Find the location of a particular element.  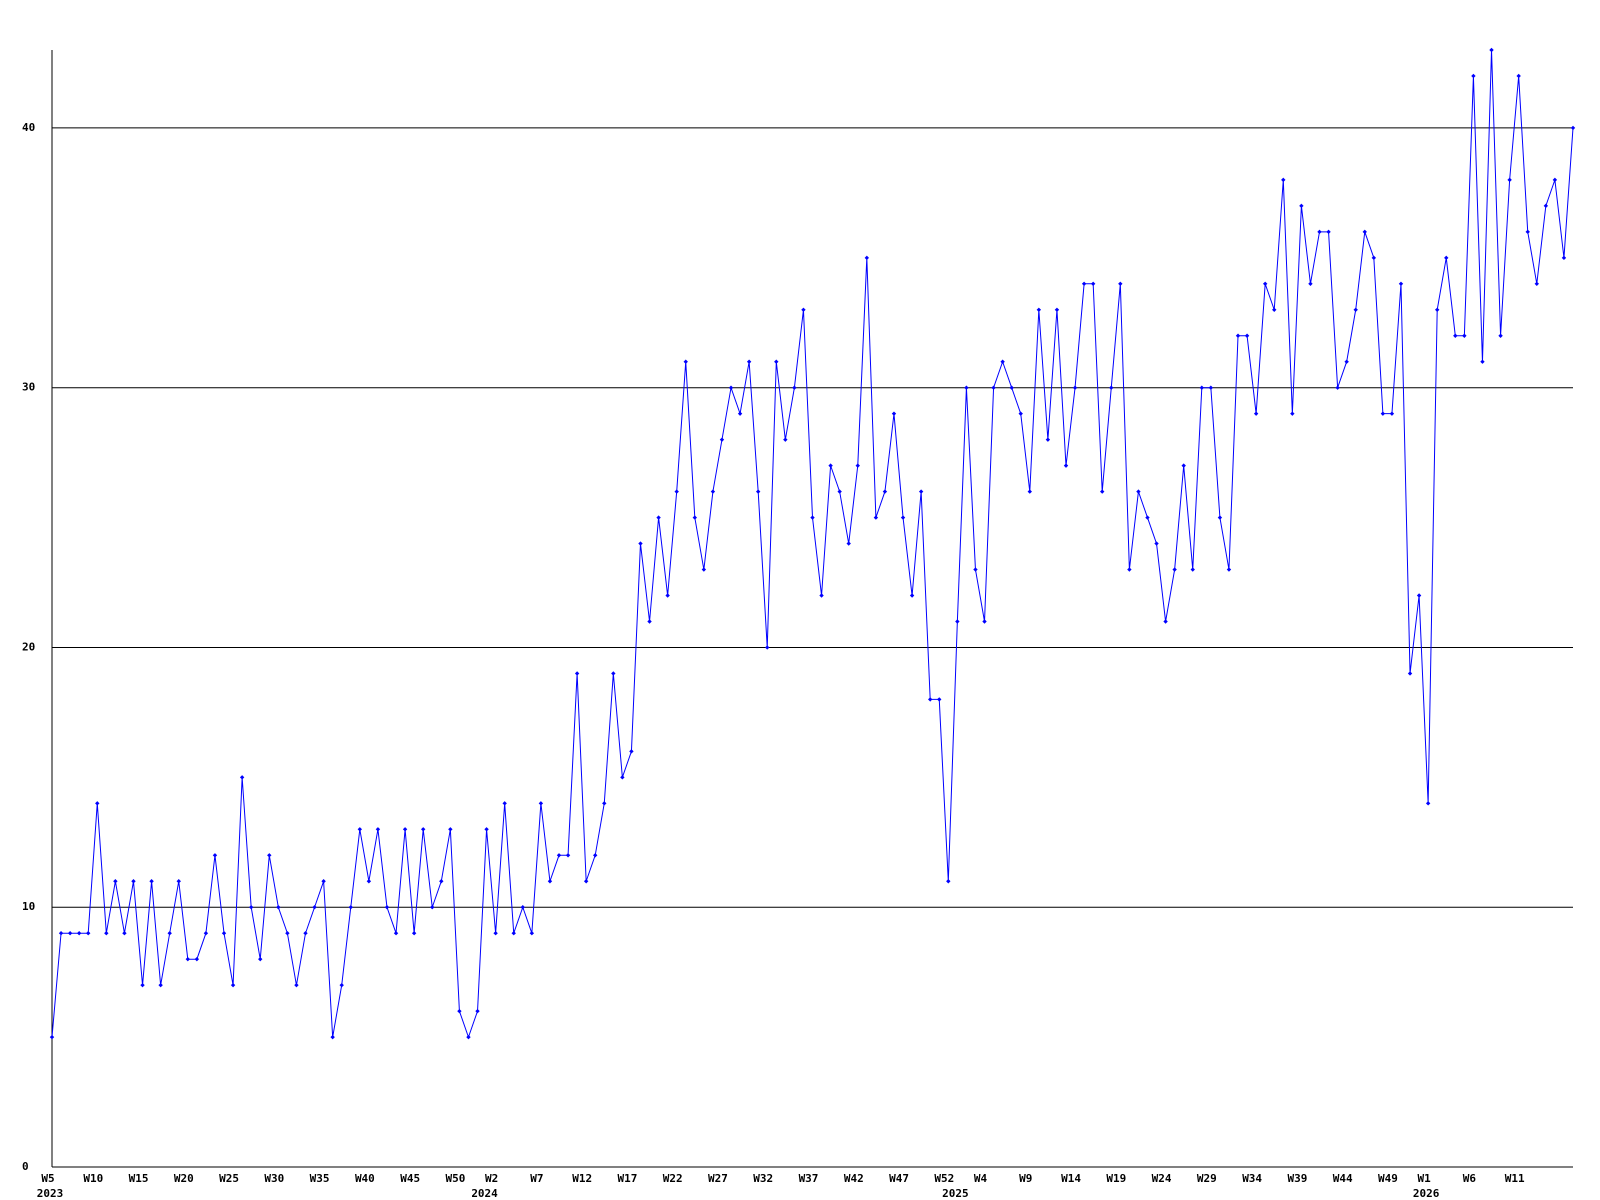

x-tick-label: W39 is located at coordinates (1297, 1178).